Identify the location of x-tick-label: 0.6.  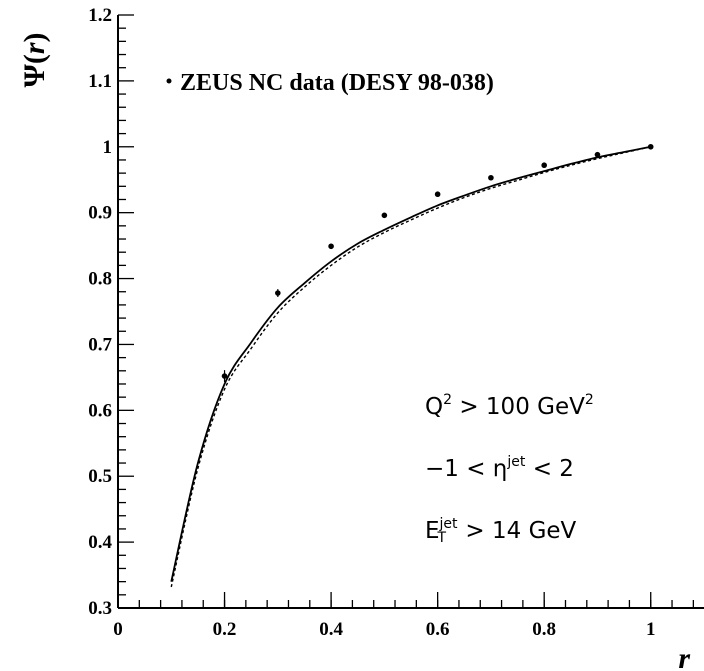
(438, 629).